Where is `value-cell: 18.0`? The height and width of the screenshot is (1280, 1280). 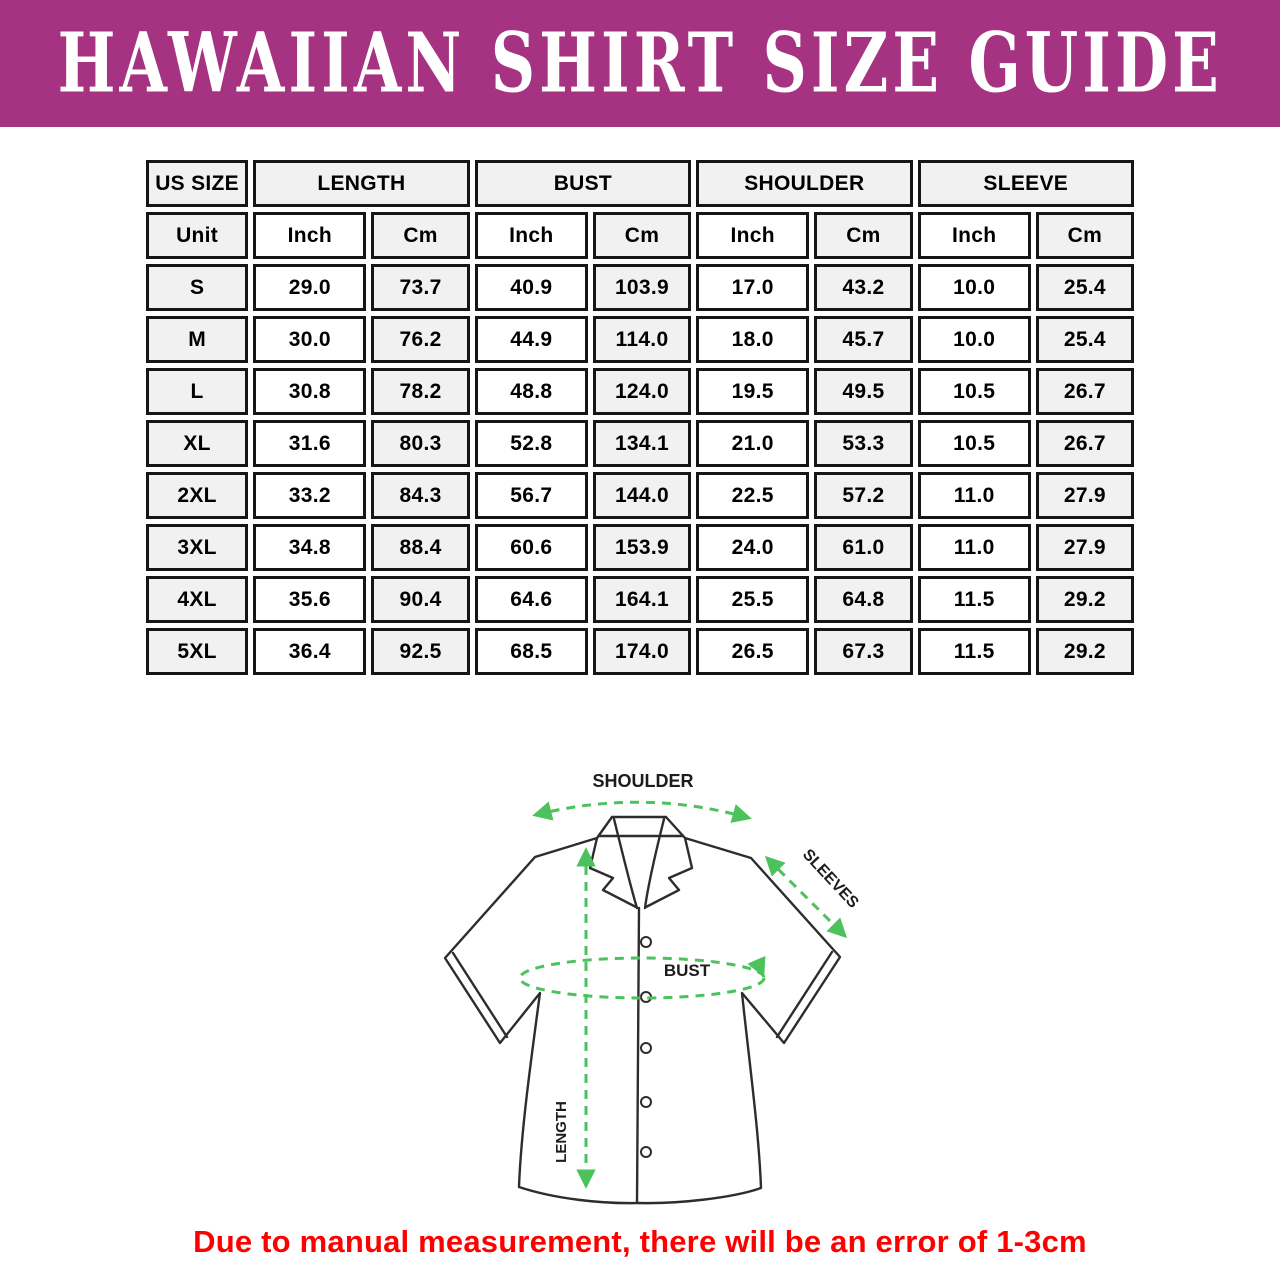
value-cell: 18.0 is located at coordinates (753, 339).